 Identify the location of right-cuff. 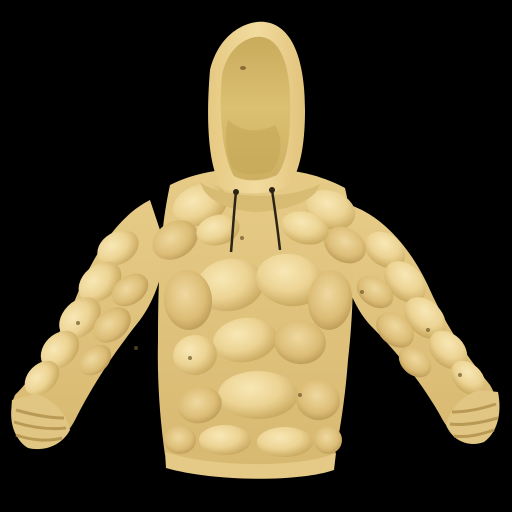
(473, 417).